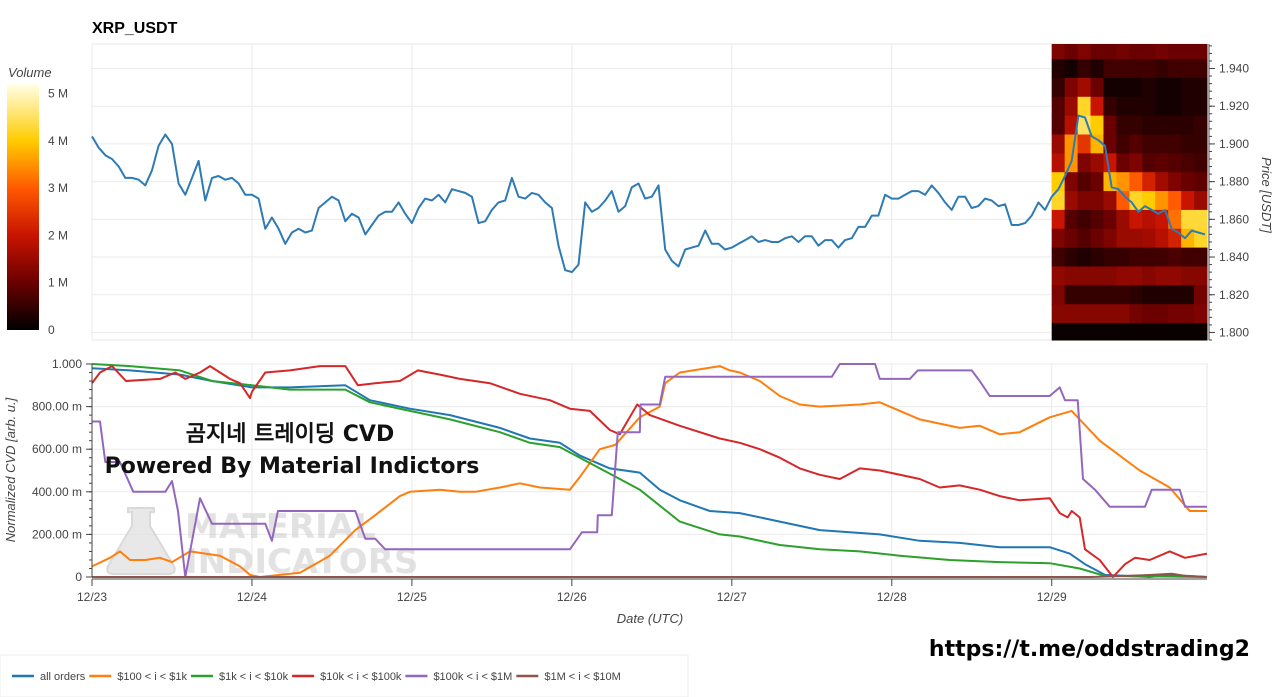 This screenshot has width=1280, height=697. What do you see at coordinates (254, 677) in the screenshot?
I see `legend-label: $1k < i < $10k` at bounding box center [254, 677].